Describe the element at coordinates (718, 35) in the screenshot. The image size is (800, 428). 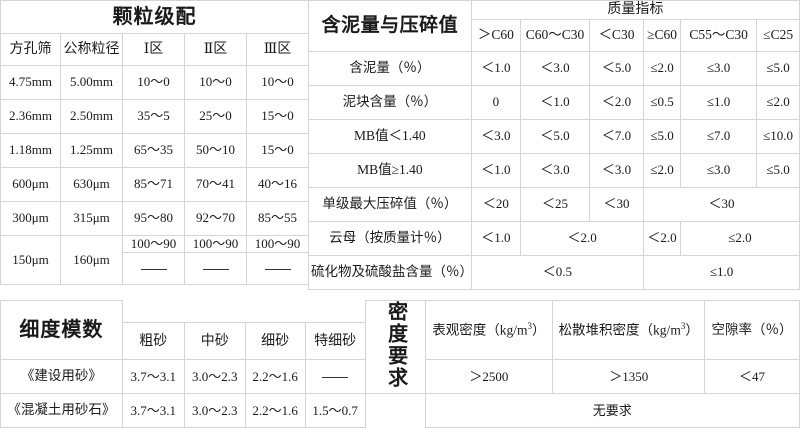
I see `grade-header-4: C55～C30` at that location.